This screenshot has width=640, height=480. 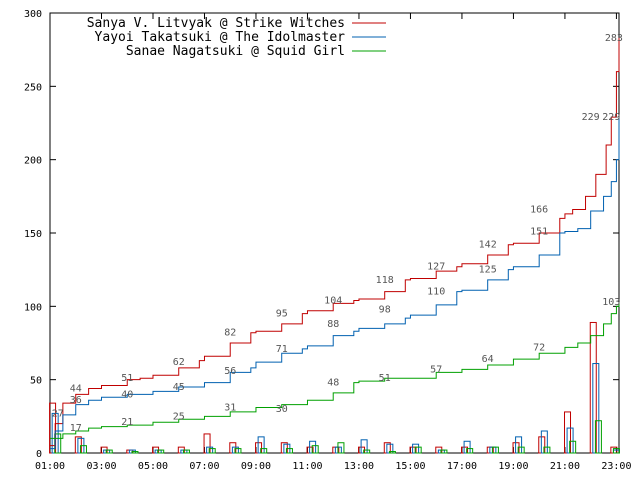 I want to click on x-tick-label: 11:00, so click(x=307, y=466).